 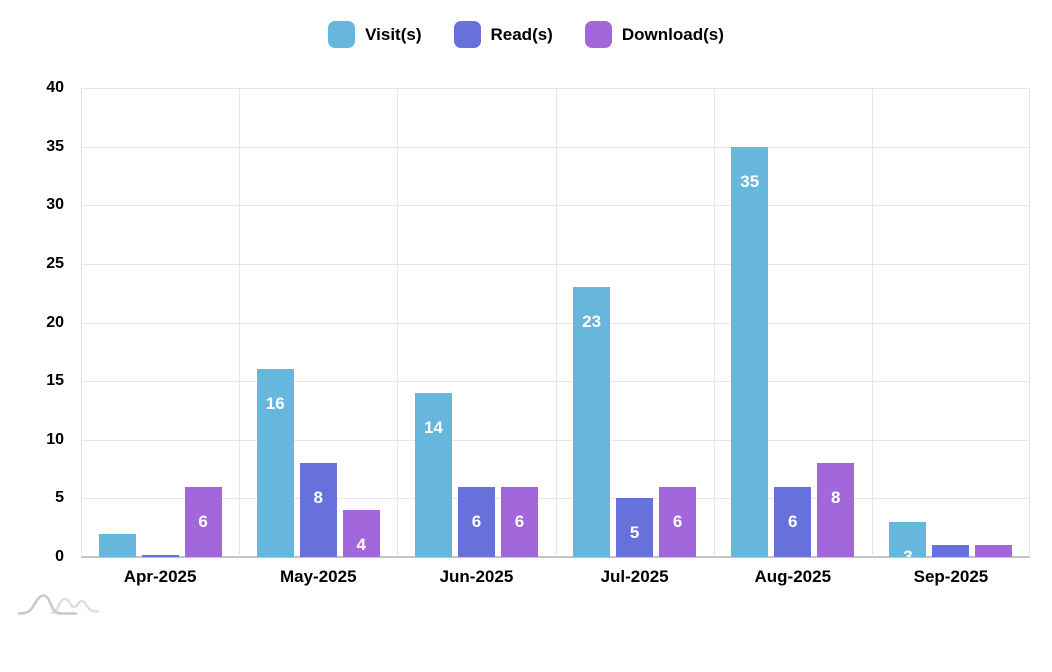 What do you see at coordinates (634, 576) in the screenshot?
I see `x-axis-label-jul-2025: Jul-2025` at bounding box center [634, 576].